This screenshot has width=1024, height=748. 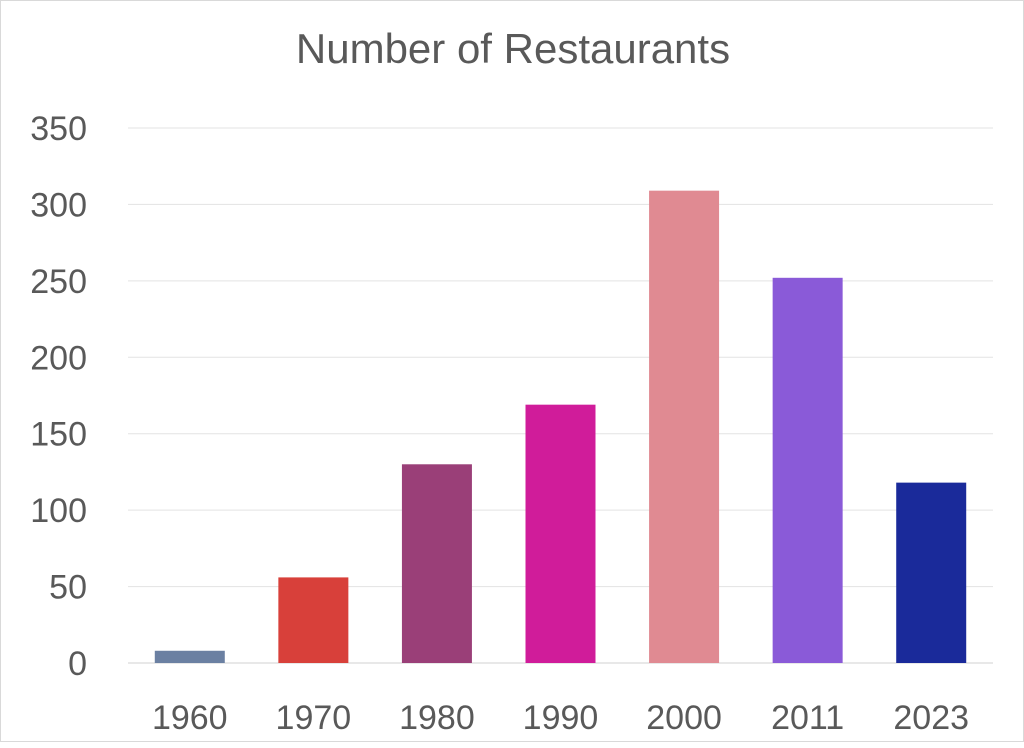 I want to click on x-tick-label: 2000, so click(x=684, y=718).